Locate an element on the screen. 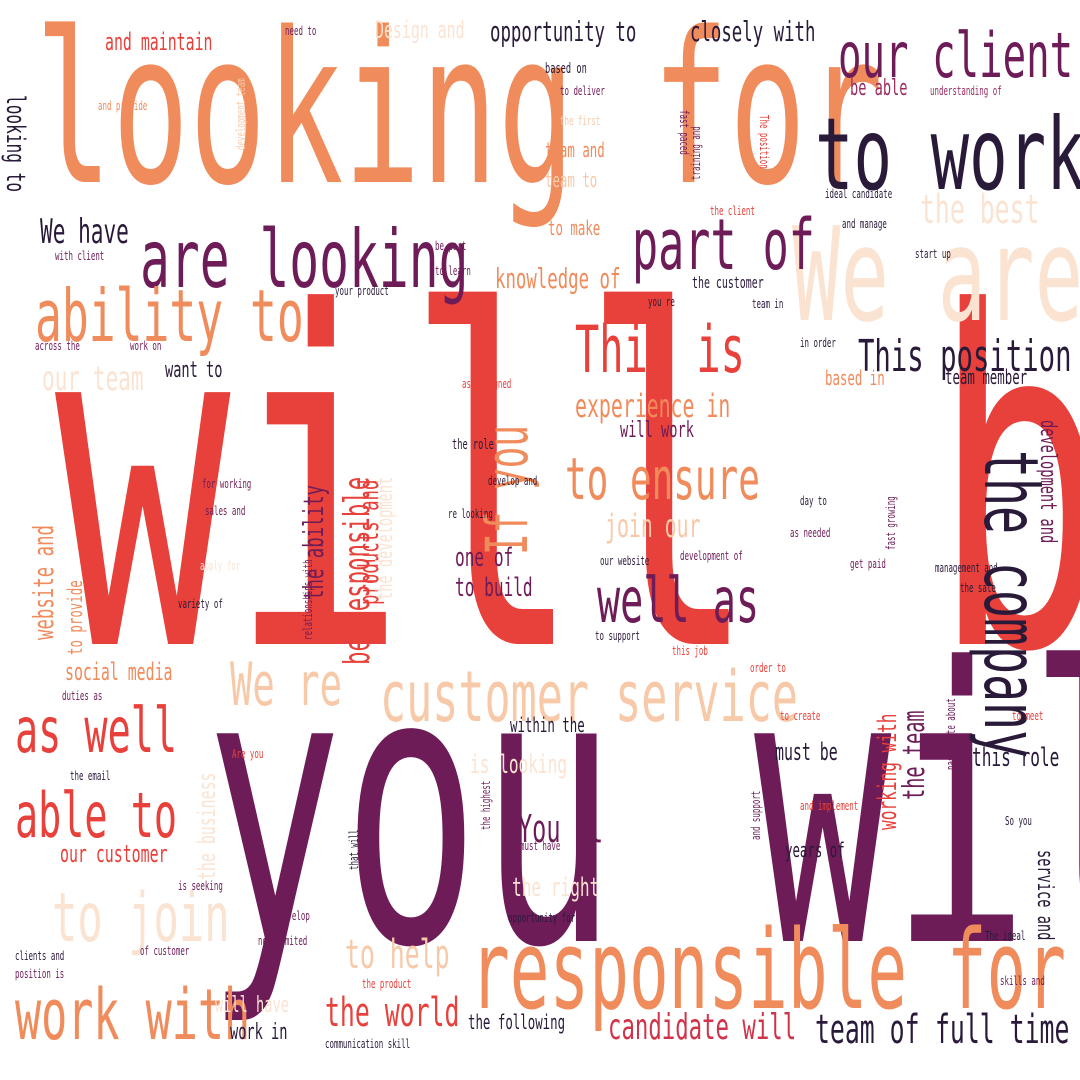 Image resolution: width=1080 pixels, height=1080 pixels. word-the-following: the following is located at coordinates (517, 1022).